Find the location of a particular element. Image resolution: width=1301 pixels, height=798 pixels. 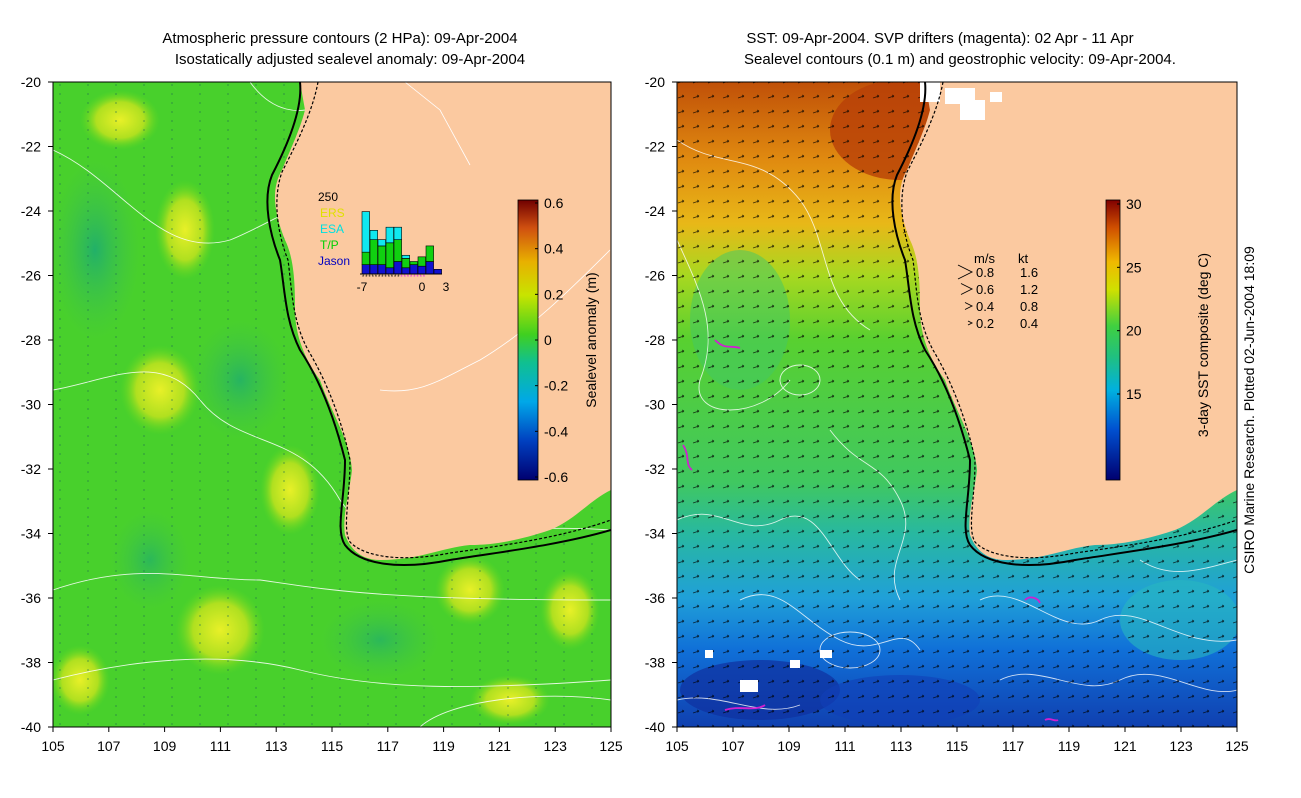

right-y-tick-label: -20 is located at coordinates (655, 82).